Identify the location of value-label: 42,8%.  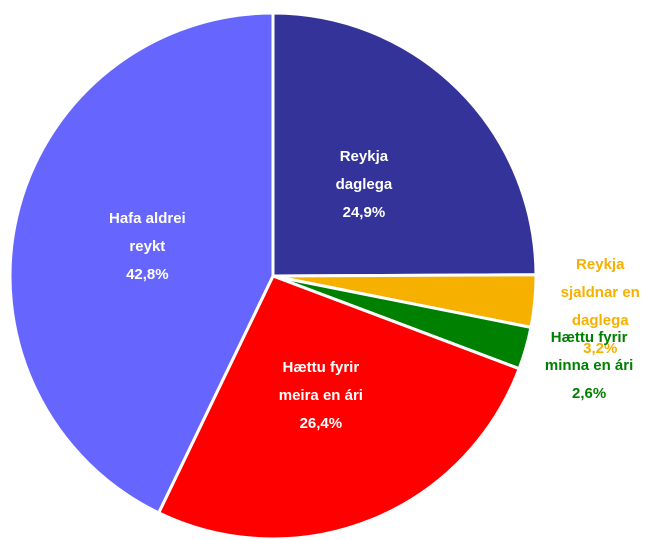
(147, 275).